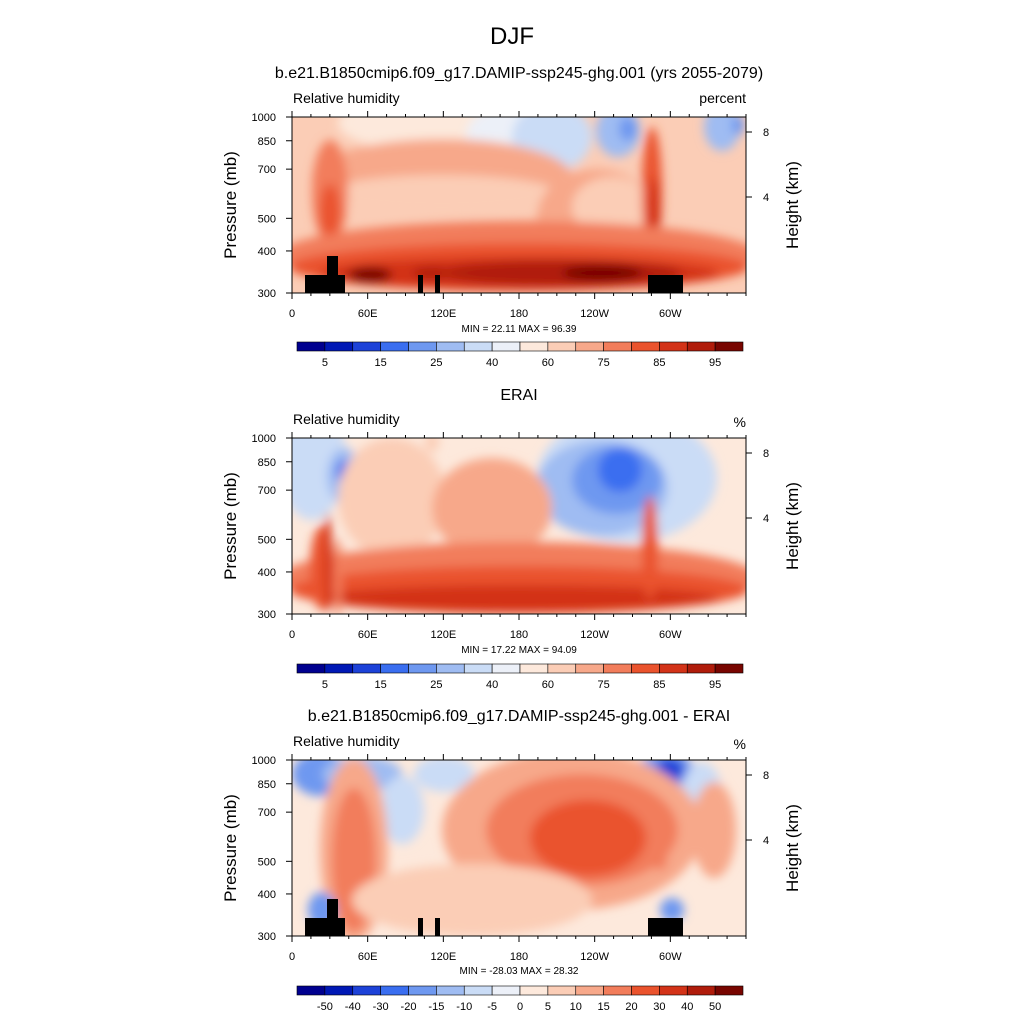 This screenshot has height=1024, width=1024. Describe the element at coordinates (519, 650) in the screenshot. I see `panel-2-stats: MIN = 17.22 MAX = 94.09` at that location.